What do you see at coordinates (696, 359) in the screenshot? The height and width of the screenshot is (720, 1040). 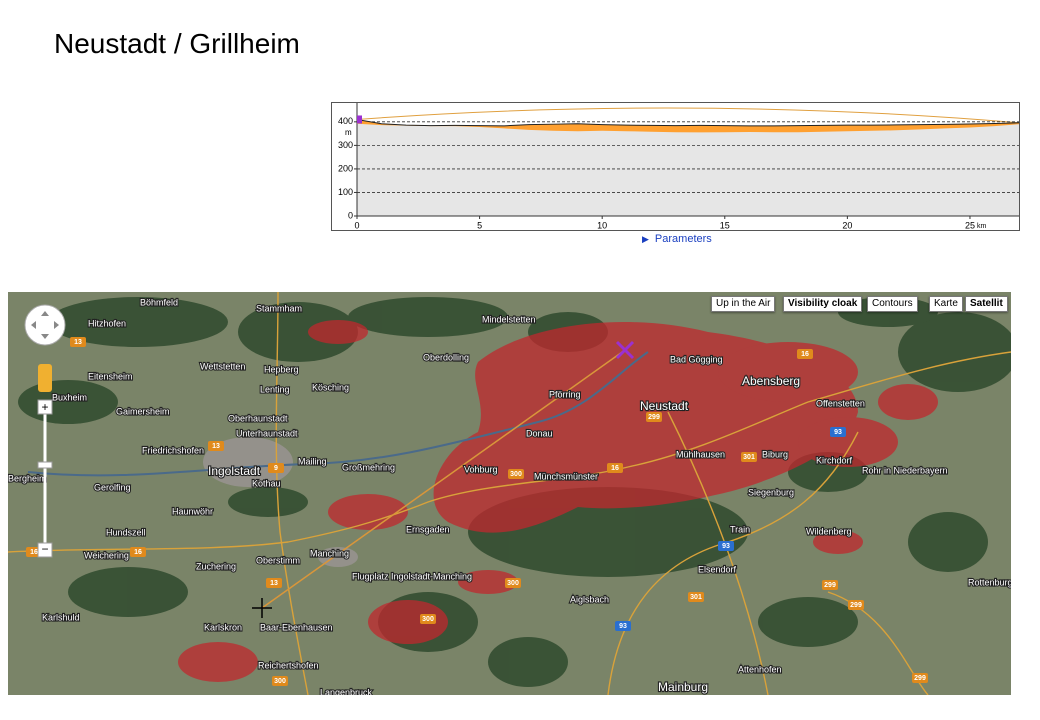 I see `place-label: Bad Gögging` at bounding box center [696, 359].